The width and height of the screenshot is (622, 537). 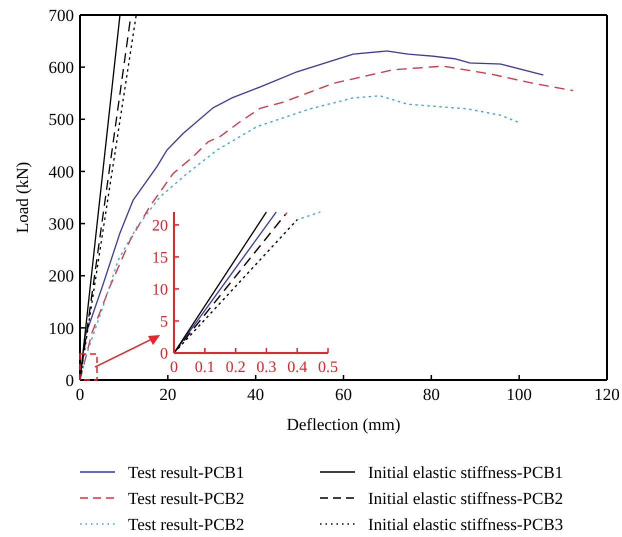 I want to click on y-tick-label: 20, so click(x=160, y=225).